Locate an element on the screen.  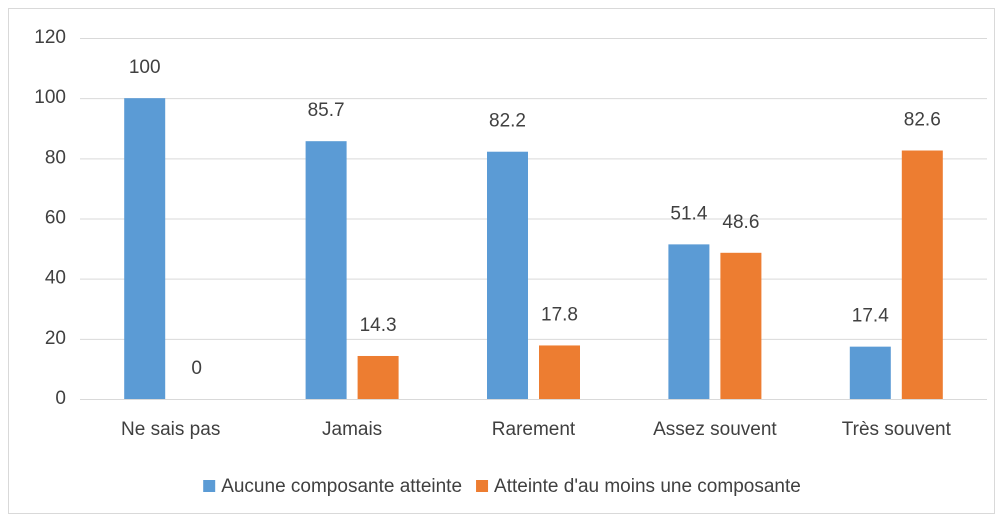
x-tick-label: Assez souvent is located at coordinates (715, 429).